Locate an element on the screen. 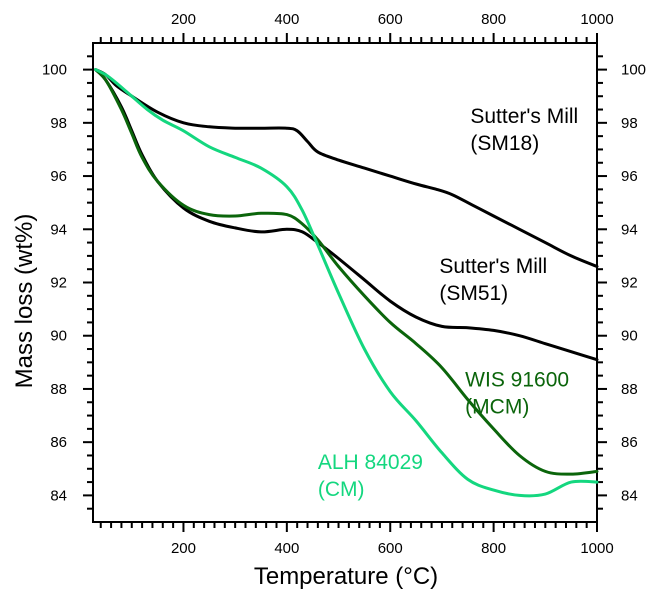 The image size is (651, 590). x-tick-label: 1000 is located at coordinates (596, 548).